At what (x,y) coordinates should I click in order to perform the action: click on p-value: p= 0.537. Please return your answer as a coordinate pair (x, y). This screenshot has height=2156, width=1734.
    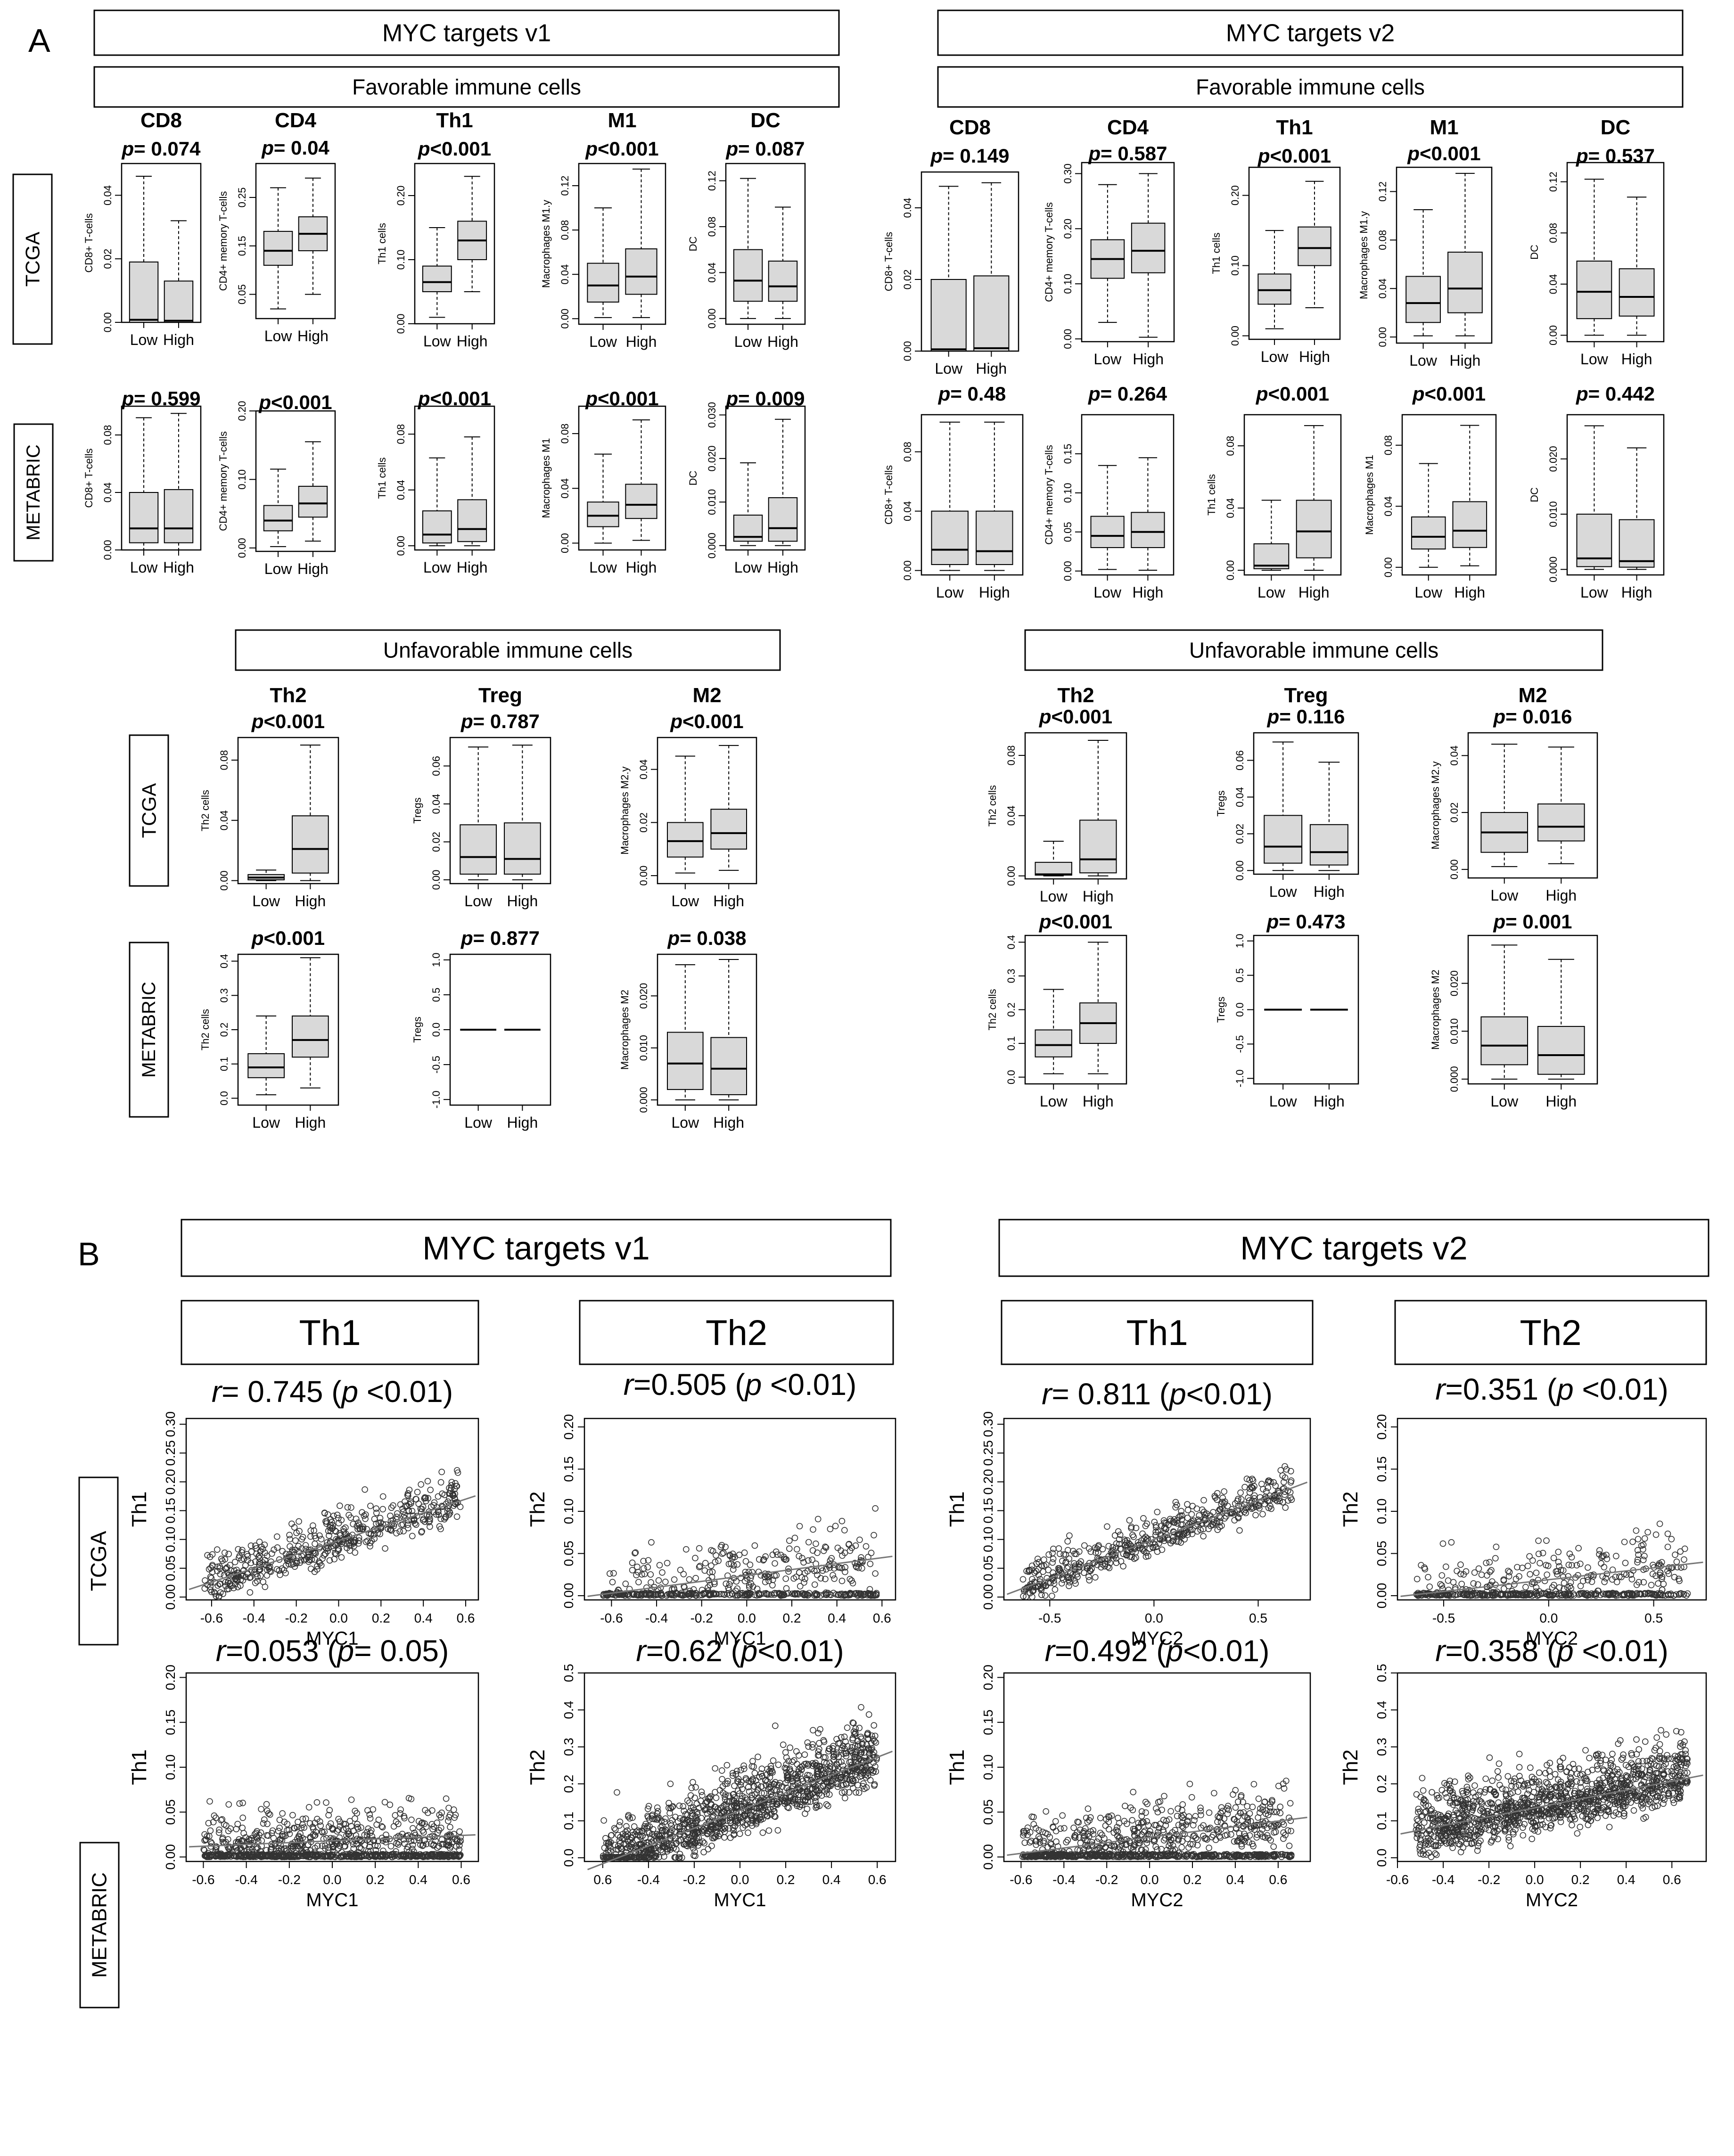
    Looking at the image, I should click on (1615, 156).